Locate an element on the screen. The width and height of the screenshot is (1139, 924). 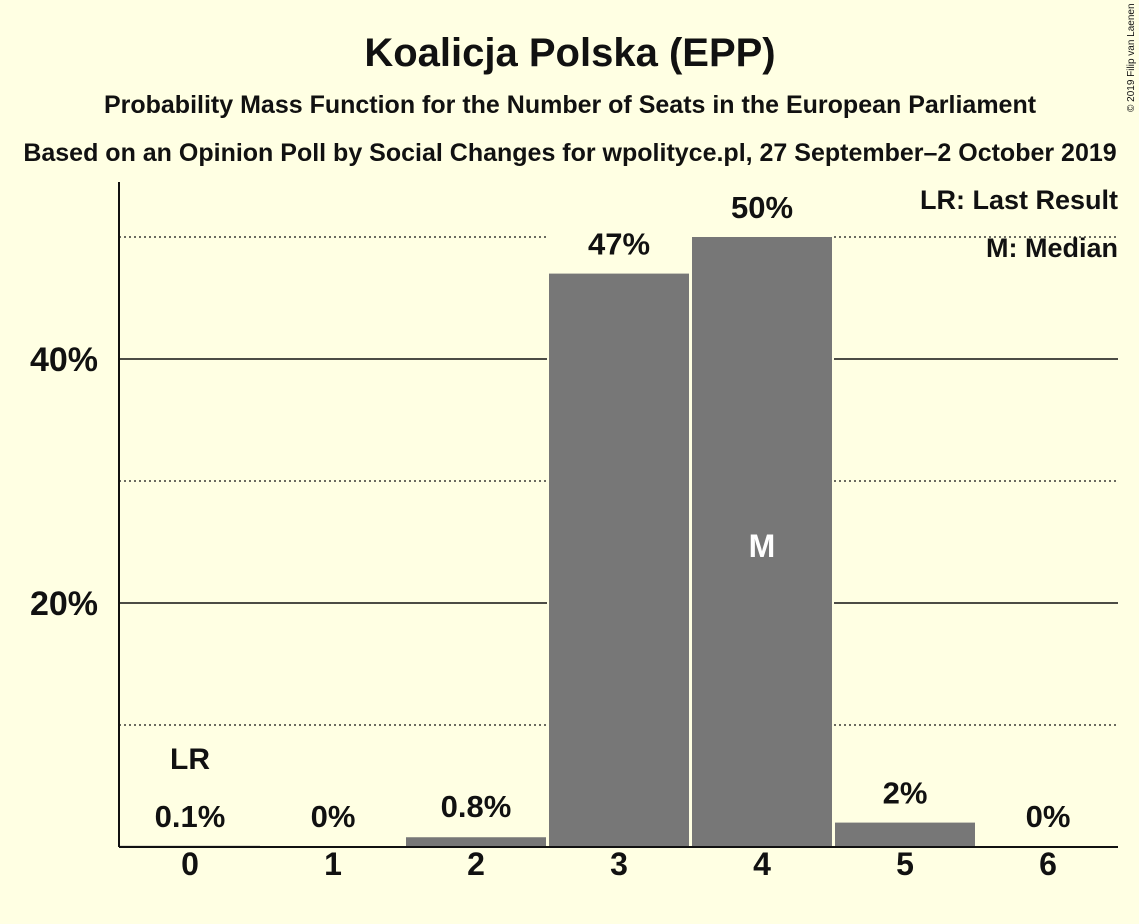
last-result-marker: LR is located at coordinates (190, 759).